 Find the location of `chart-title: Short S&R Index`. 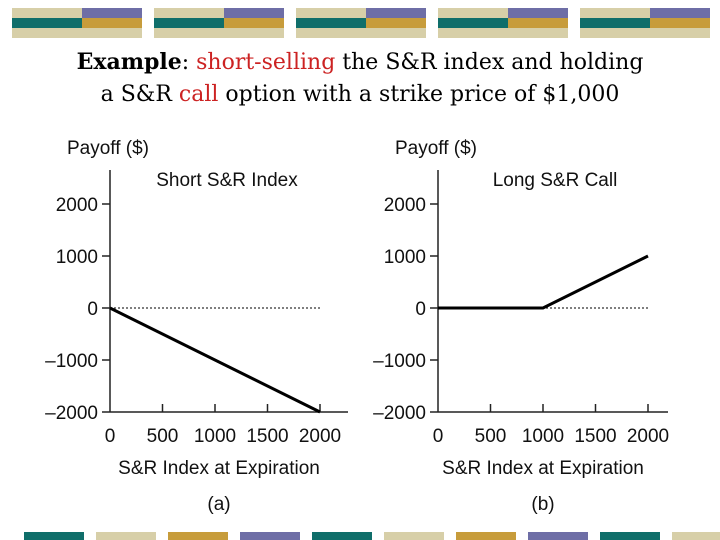

chart-title: Short S&R Index is located at coordinates (227, 180).